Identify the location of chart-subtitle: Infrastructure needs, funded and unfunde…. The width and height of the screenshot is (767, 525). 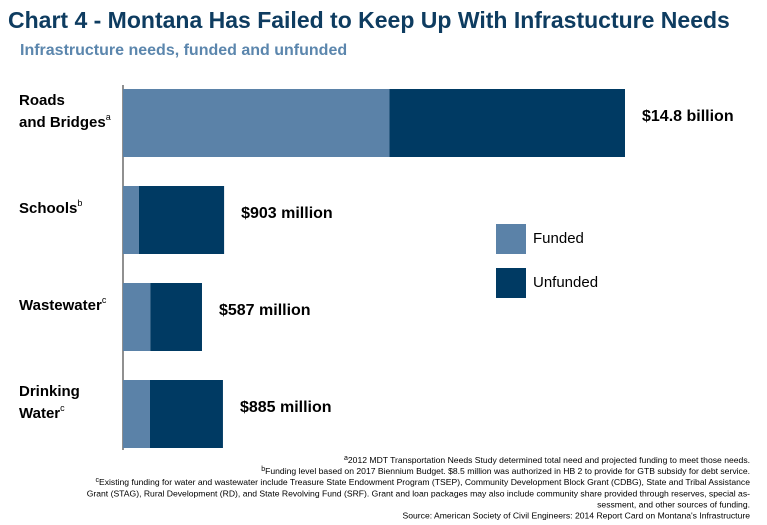
(183, 50).